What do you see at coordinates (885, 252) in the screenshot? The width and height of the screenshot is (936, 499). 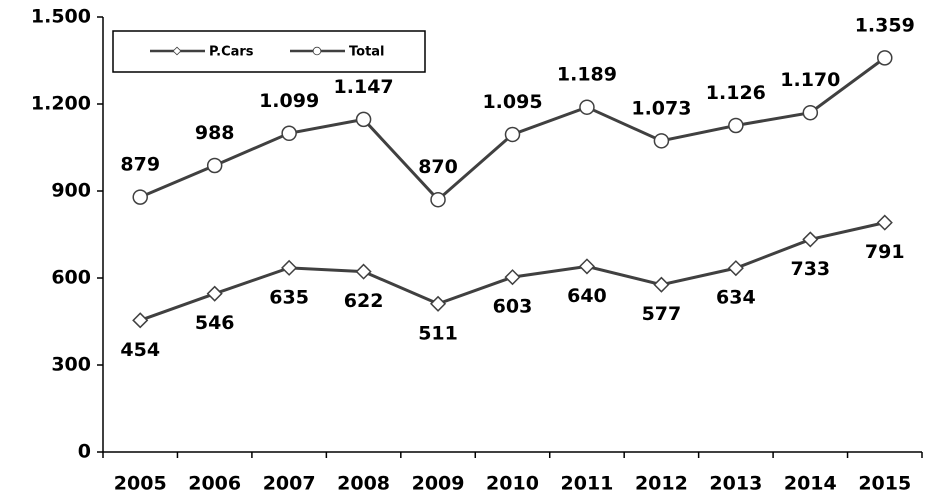 I see `value-label: 791` at bounding box center [885, 252].